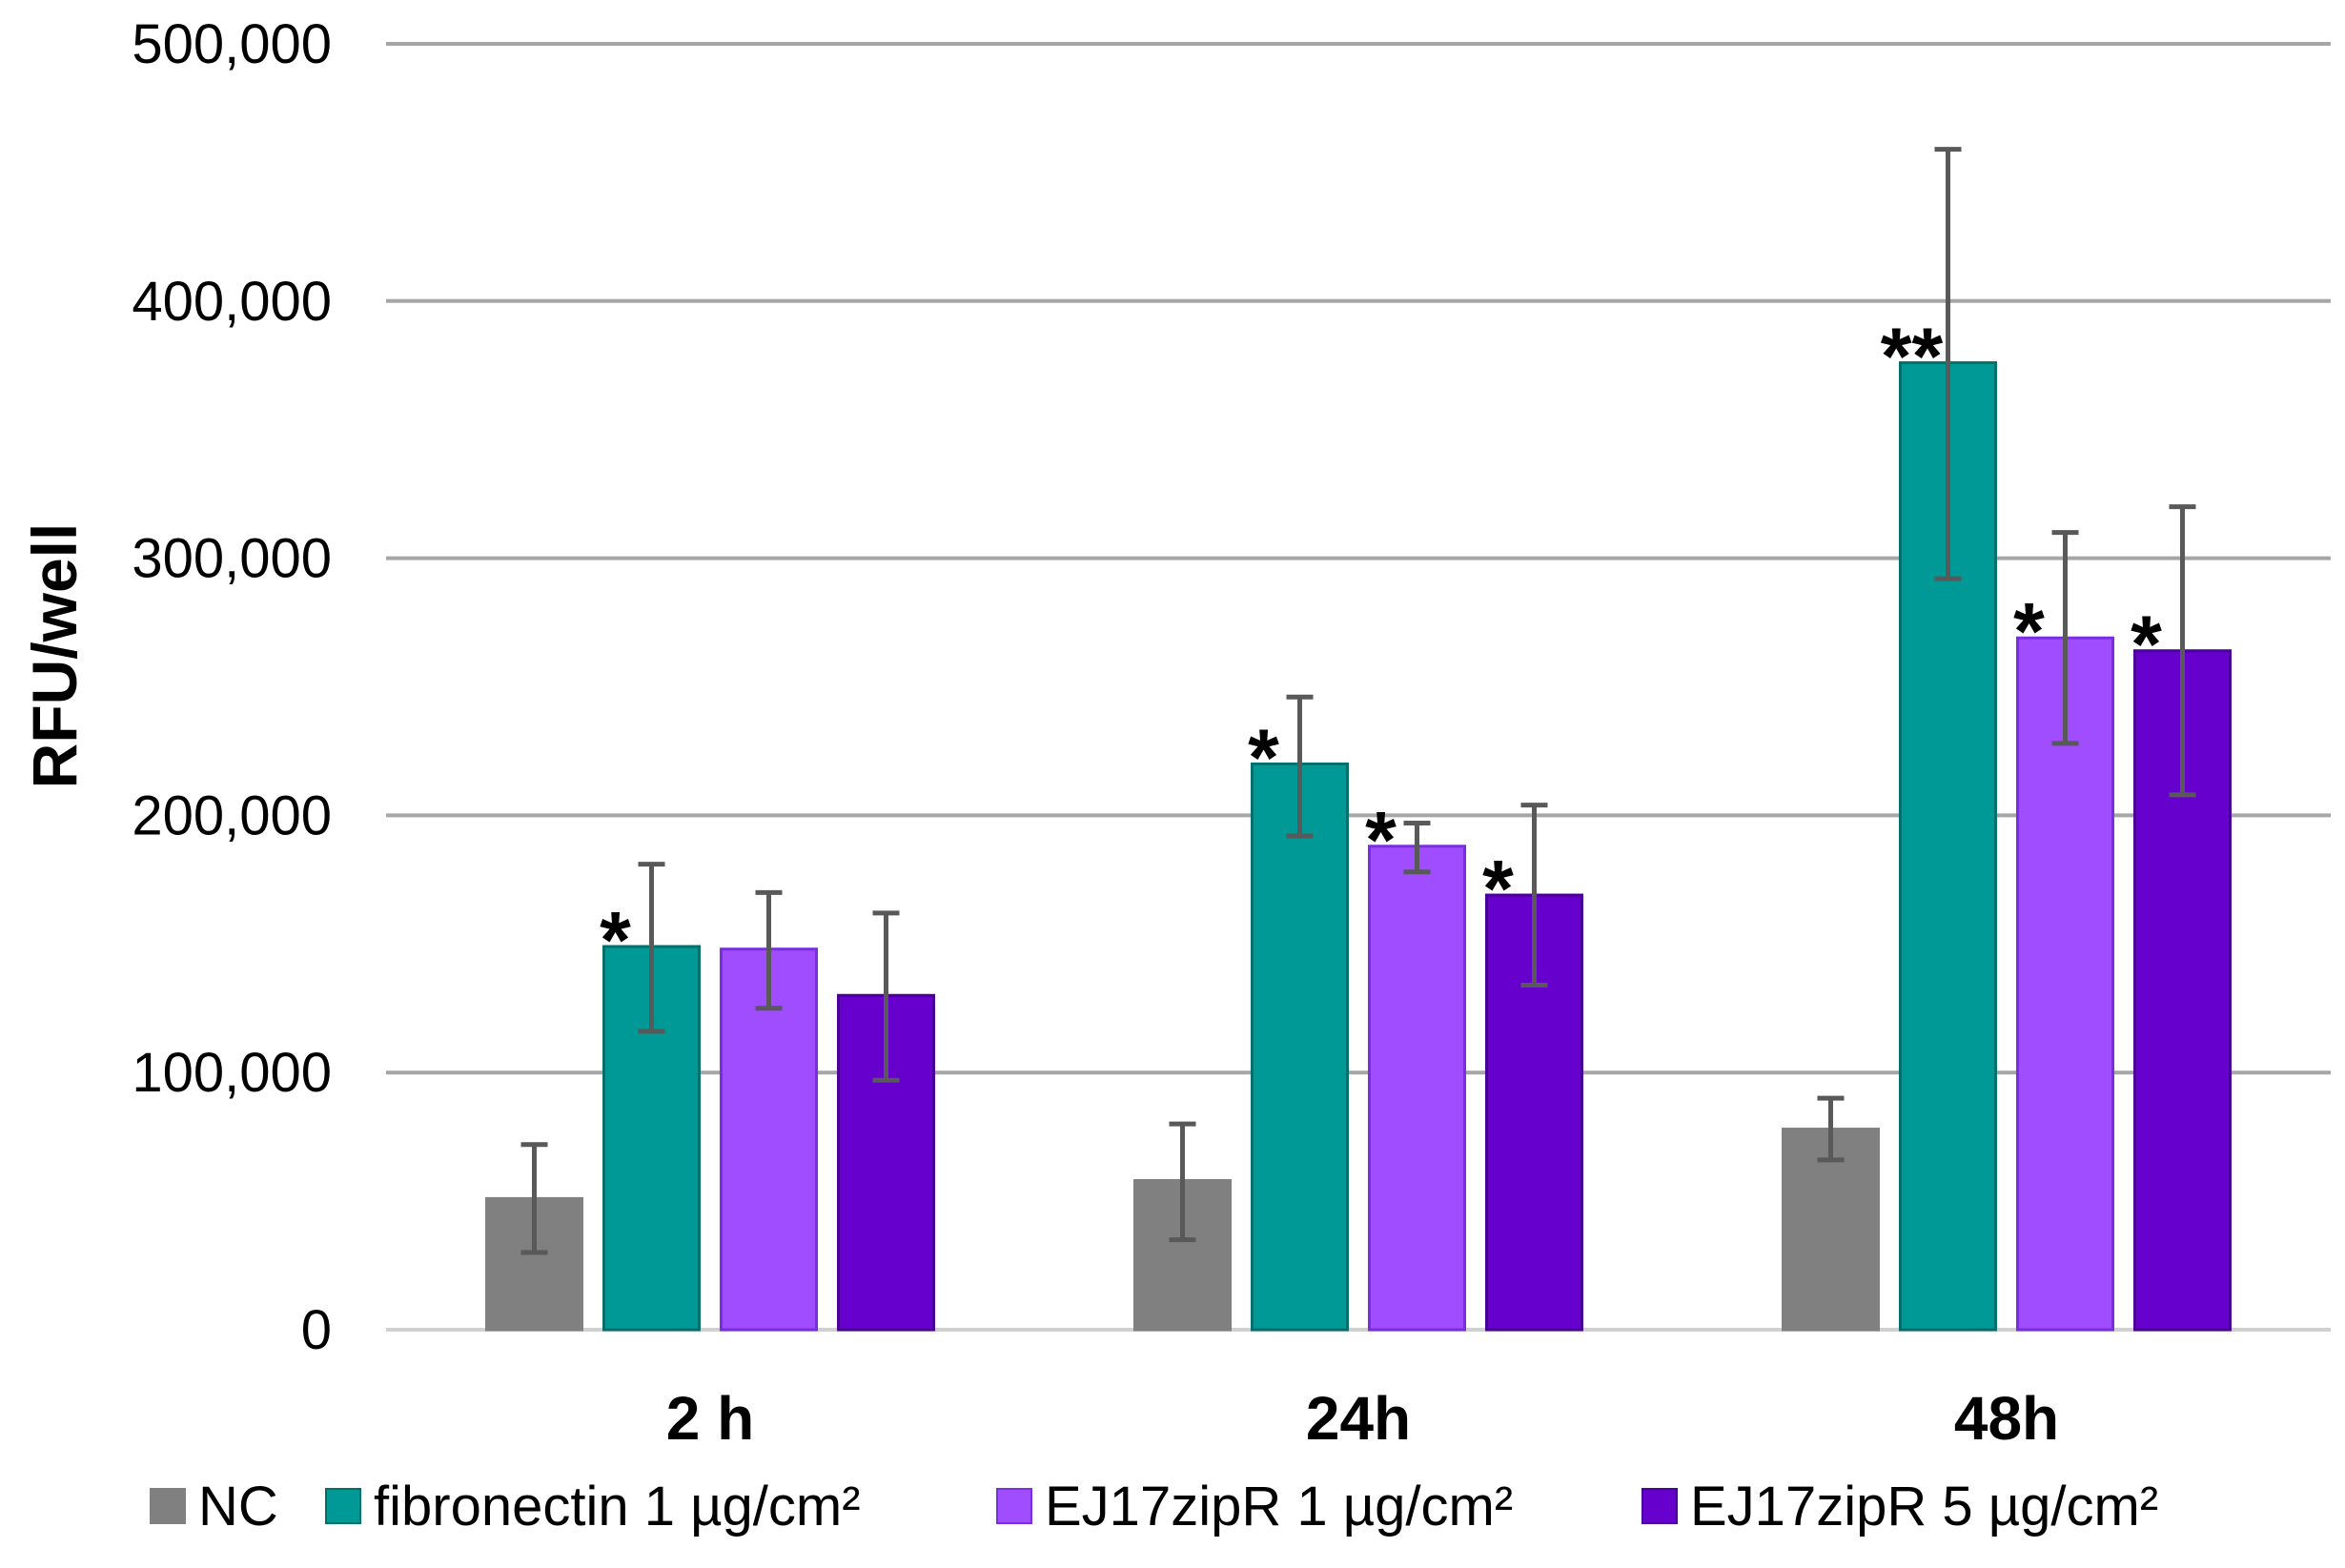 This screenshot has height=1568, width=2345. What do you see at coordinates (238, 1506) in the screenshot?
I see `legend-label: NC` at bounding box center [238, 1506].